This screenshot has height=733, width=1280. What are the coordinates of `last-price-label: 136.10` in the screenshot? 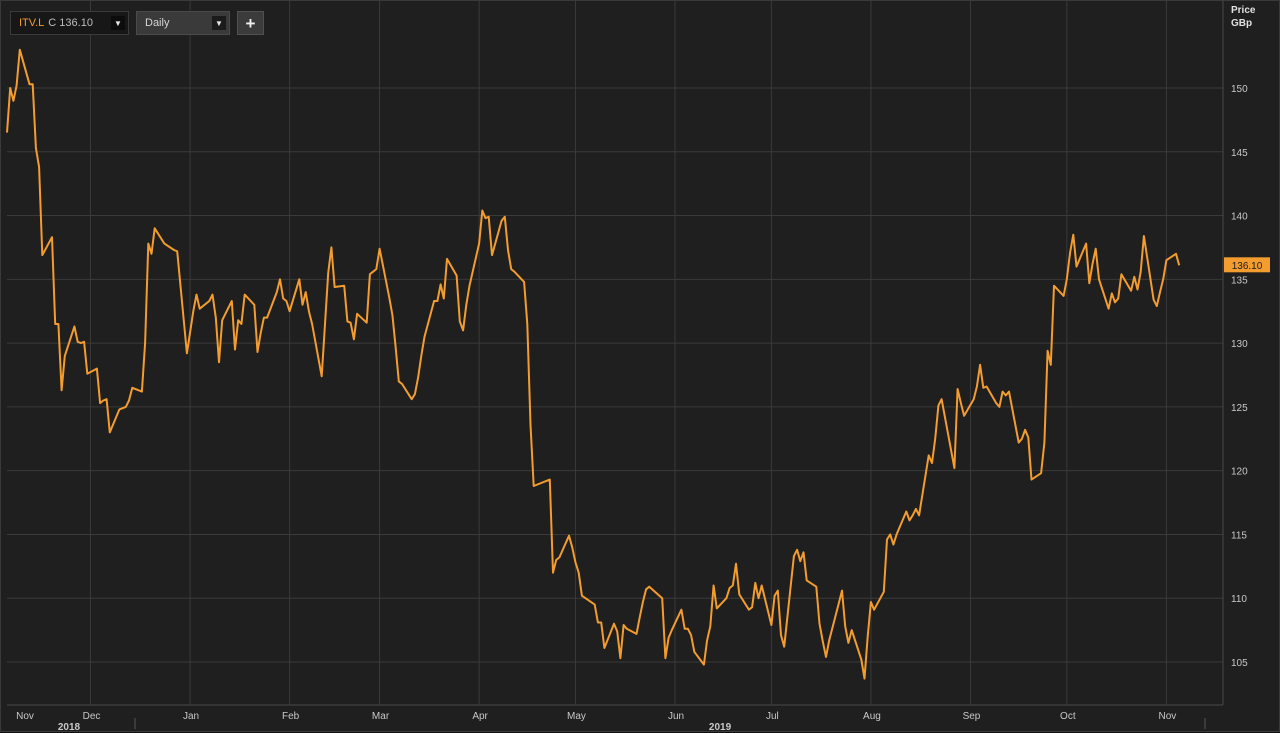 It's located at (1247, 266).